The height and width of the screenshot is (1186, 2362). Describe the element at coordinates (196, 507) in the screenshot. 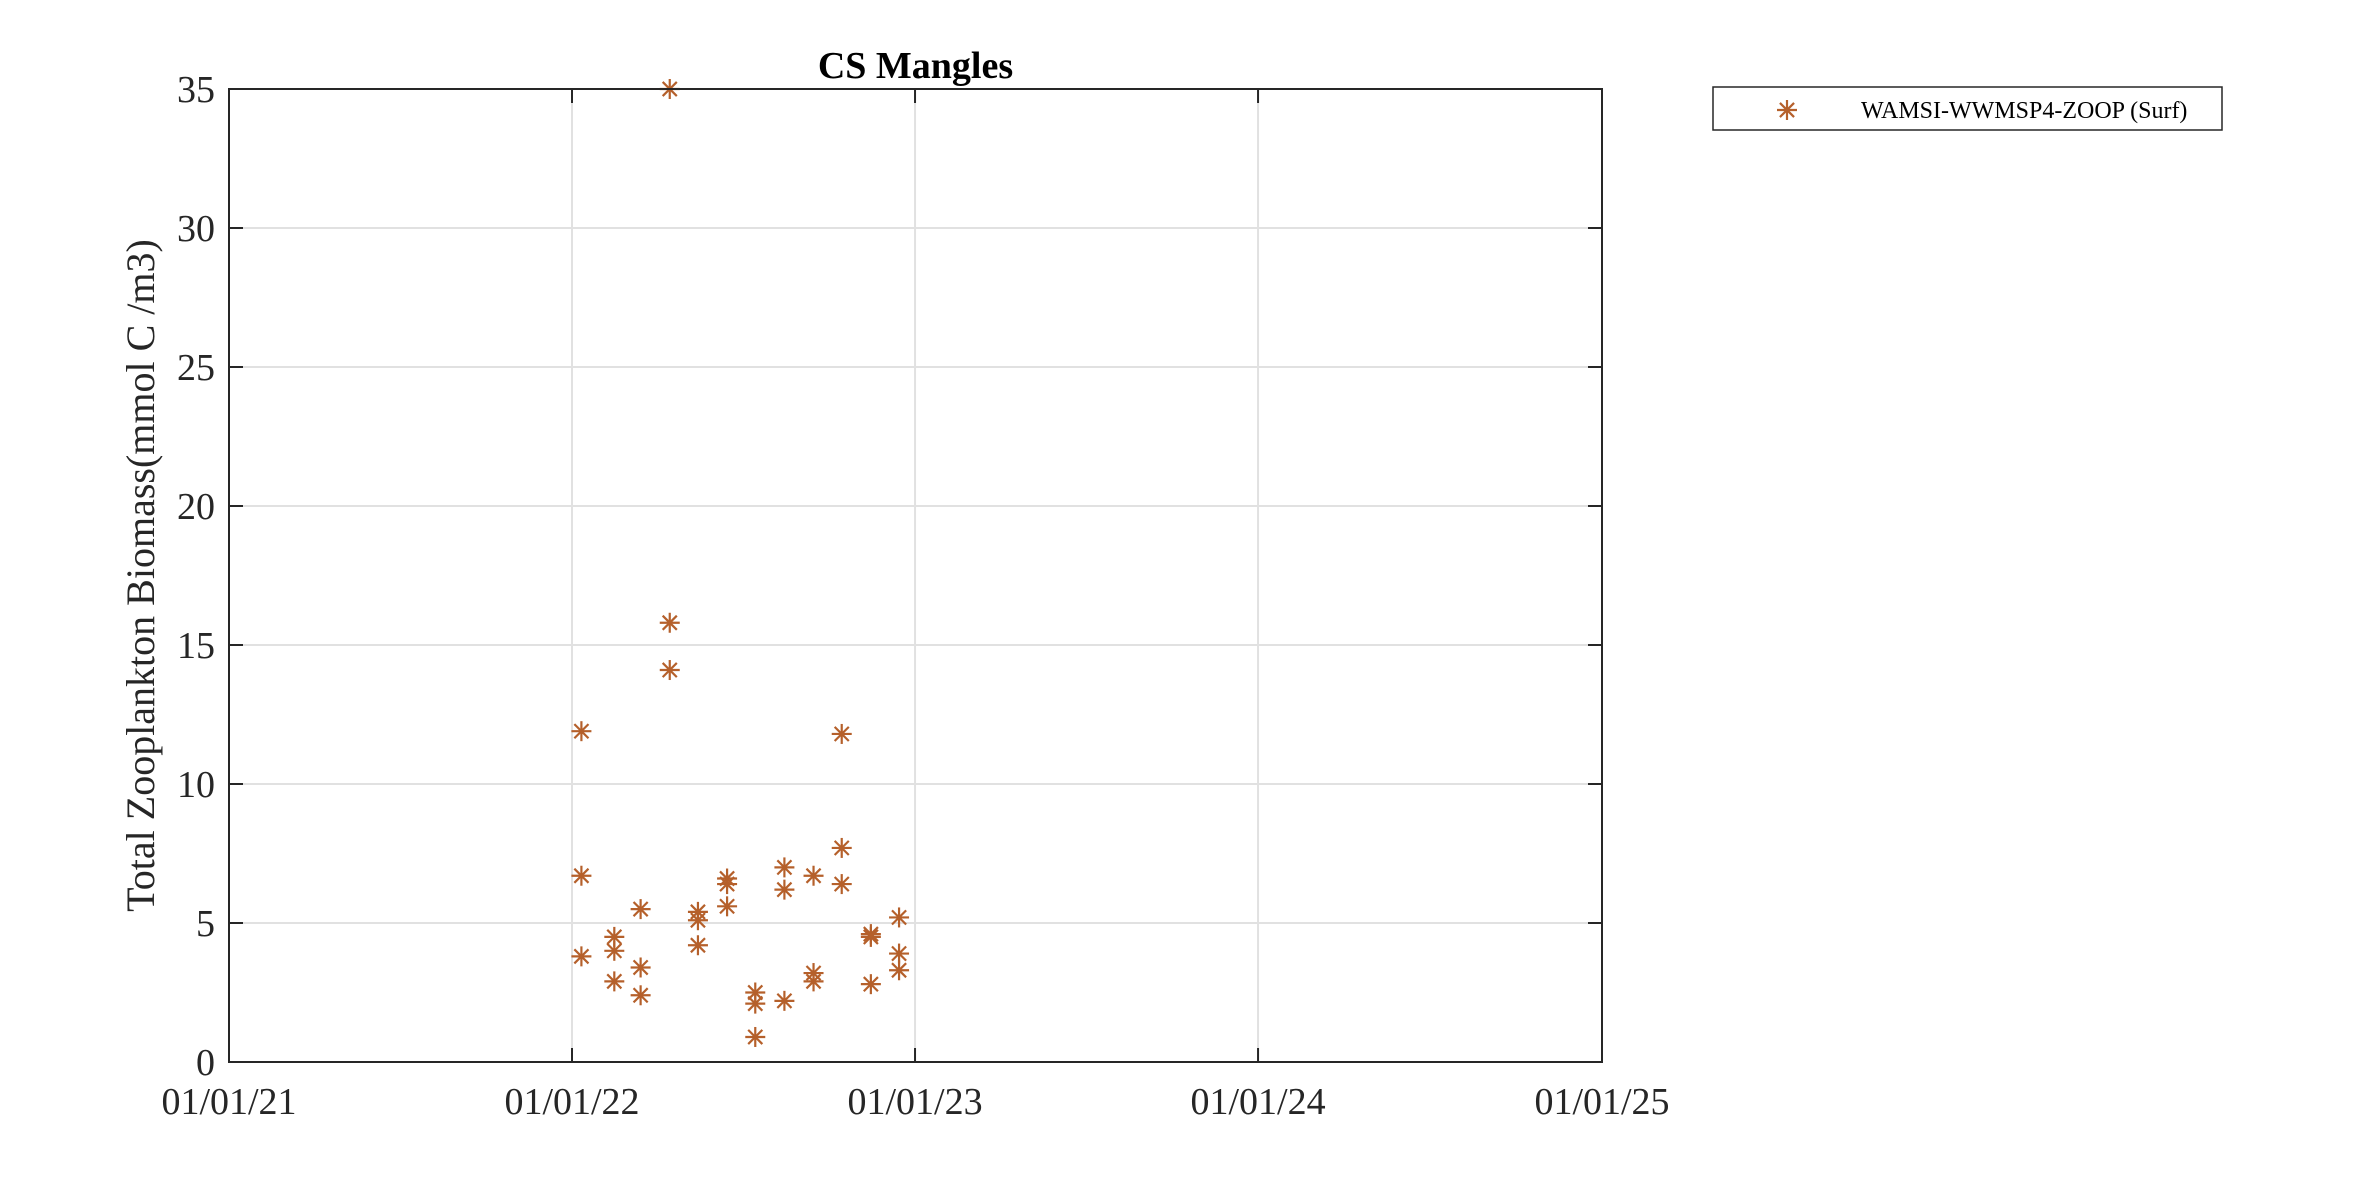

I see `y-tick-label: 20` at that location.